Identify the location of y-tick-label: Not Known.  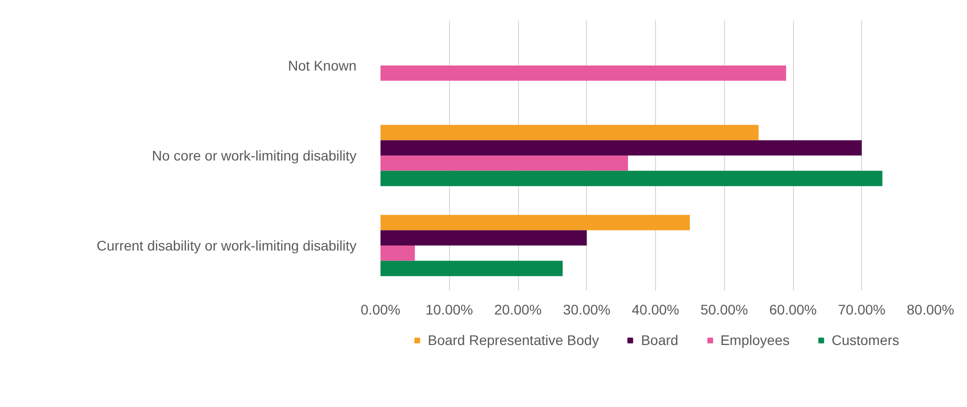
(322, 66).